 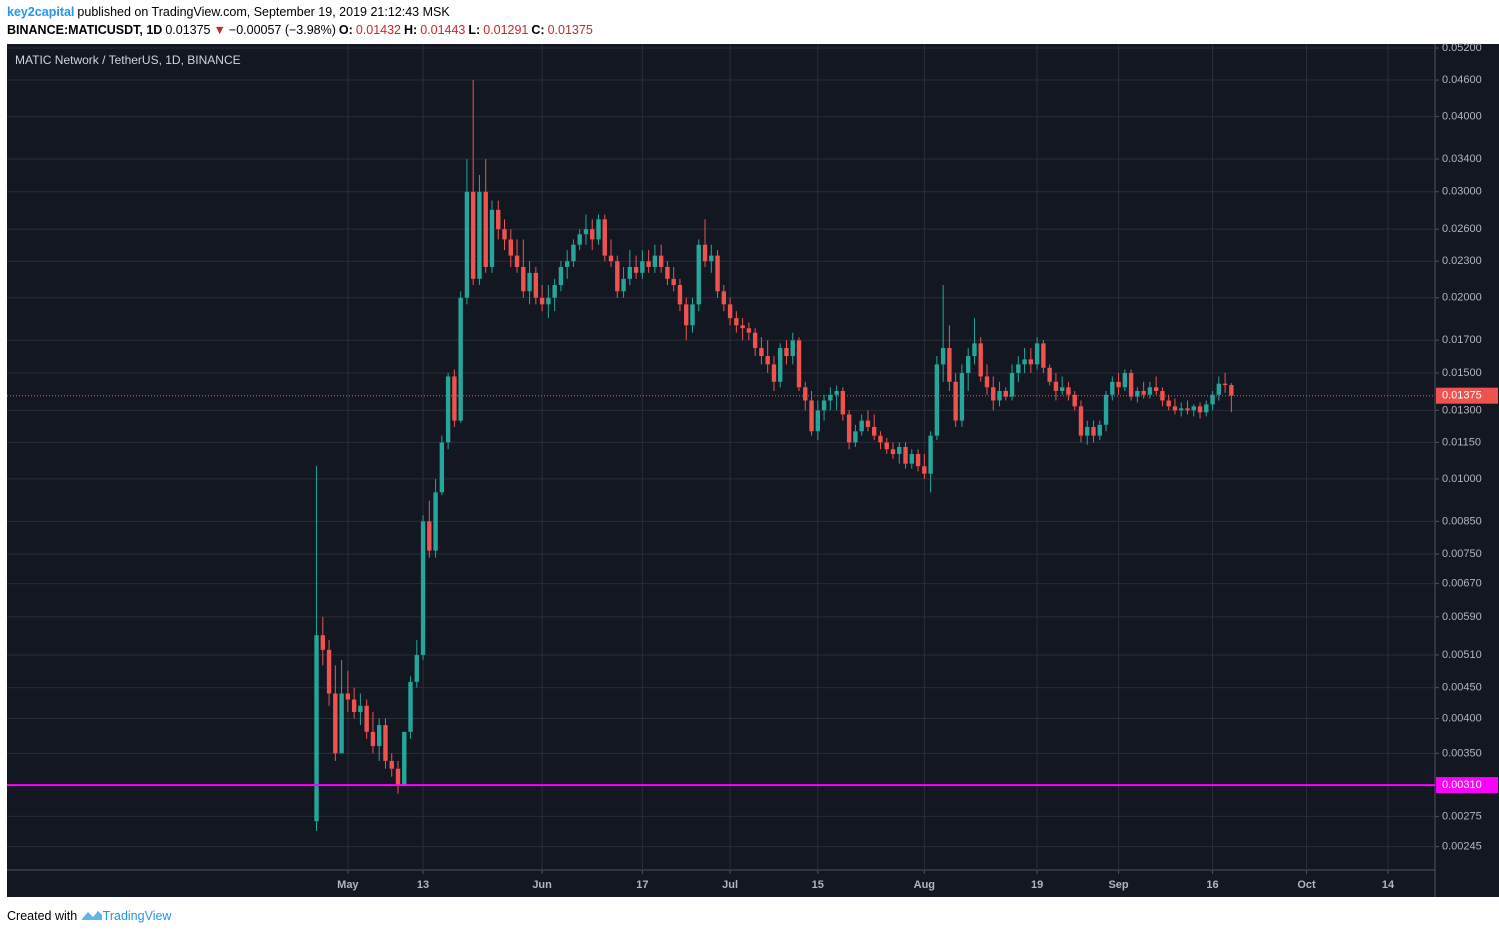 What do you see at coordinates (1461, 442) in the screenshot?
I see `y-tick-label: 0.01150` at bounding box center [1461, 442].